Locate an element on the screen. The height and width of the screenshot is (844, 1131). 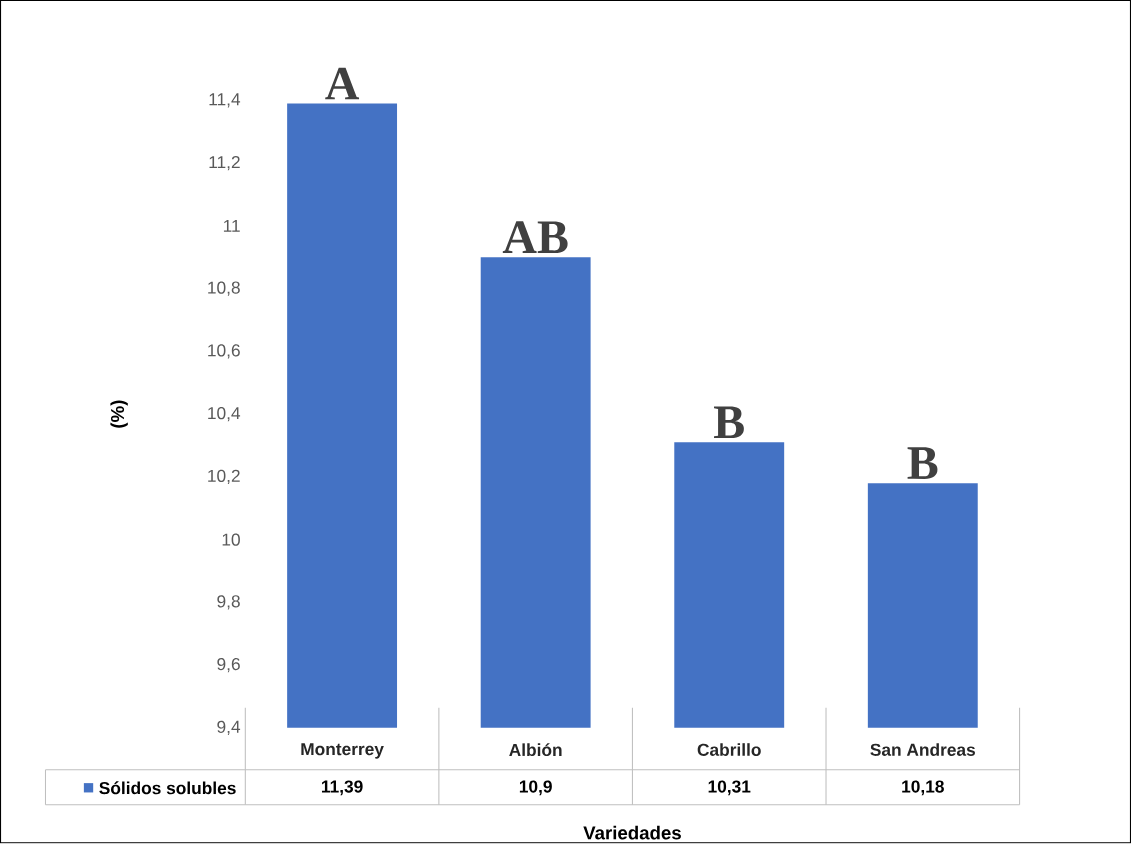
annotation: A is located at coordinates (342, 83).